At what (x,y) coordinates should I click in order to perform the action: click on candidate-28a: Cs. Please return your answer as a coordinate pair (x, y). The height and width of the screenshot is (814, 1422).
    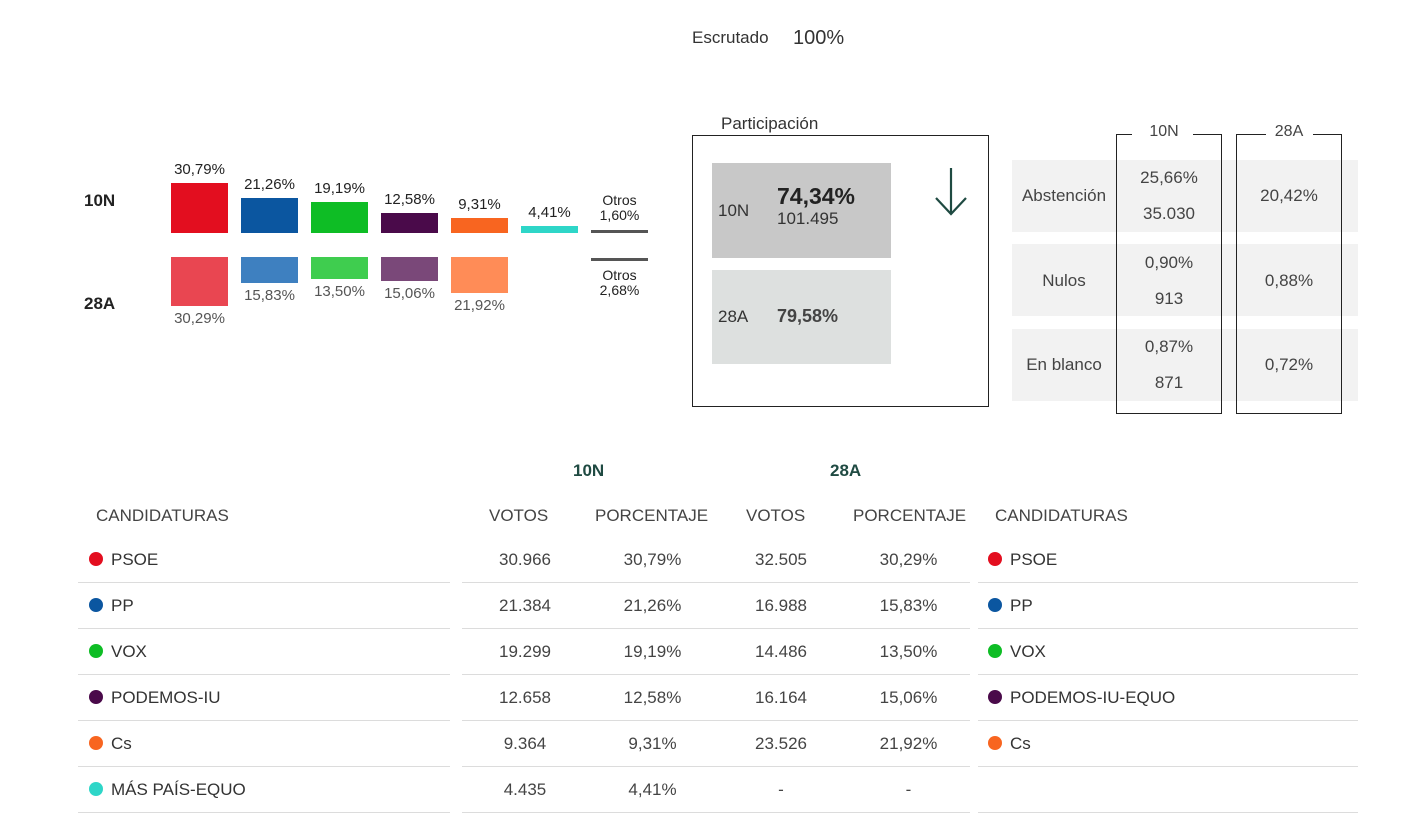
    Looking at the image, I should click on (1009, 744).